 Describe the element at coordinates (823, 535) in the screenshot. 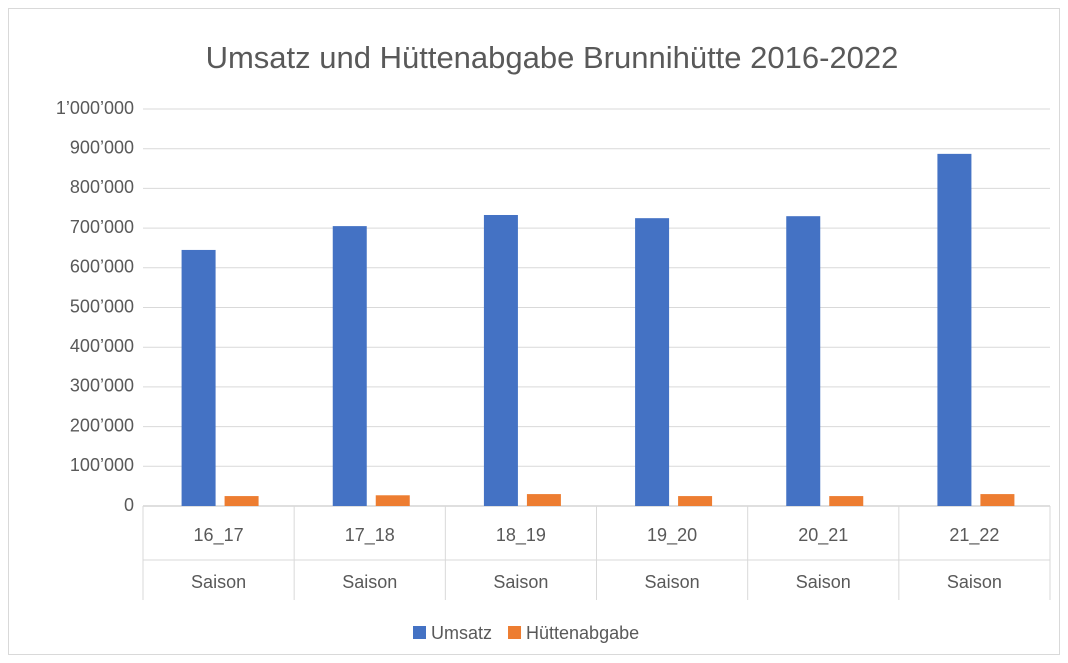

I see `x-tick-label: 20_21` at that location.